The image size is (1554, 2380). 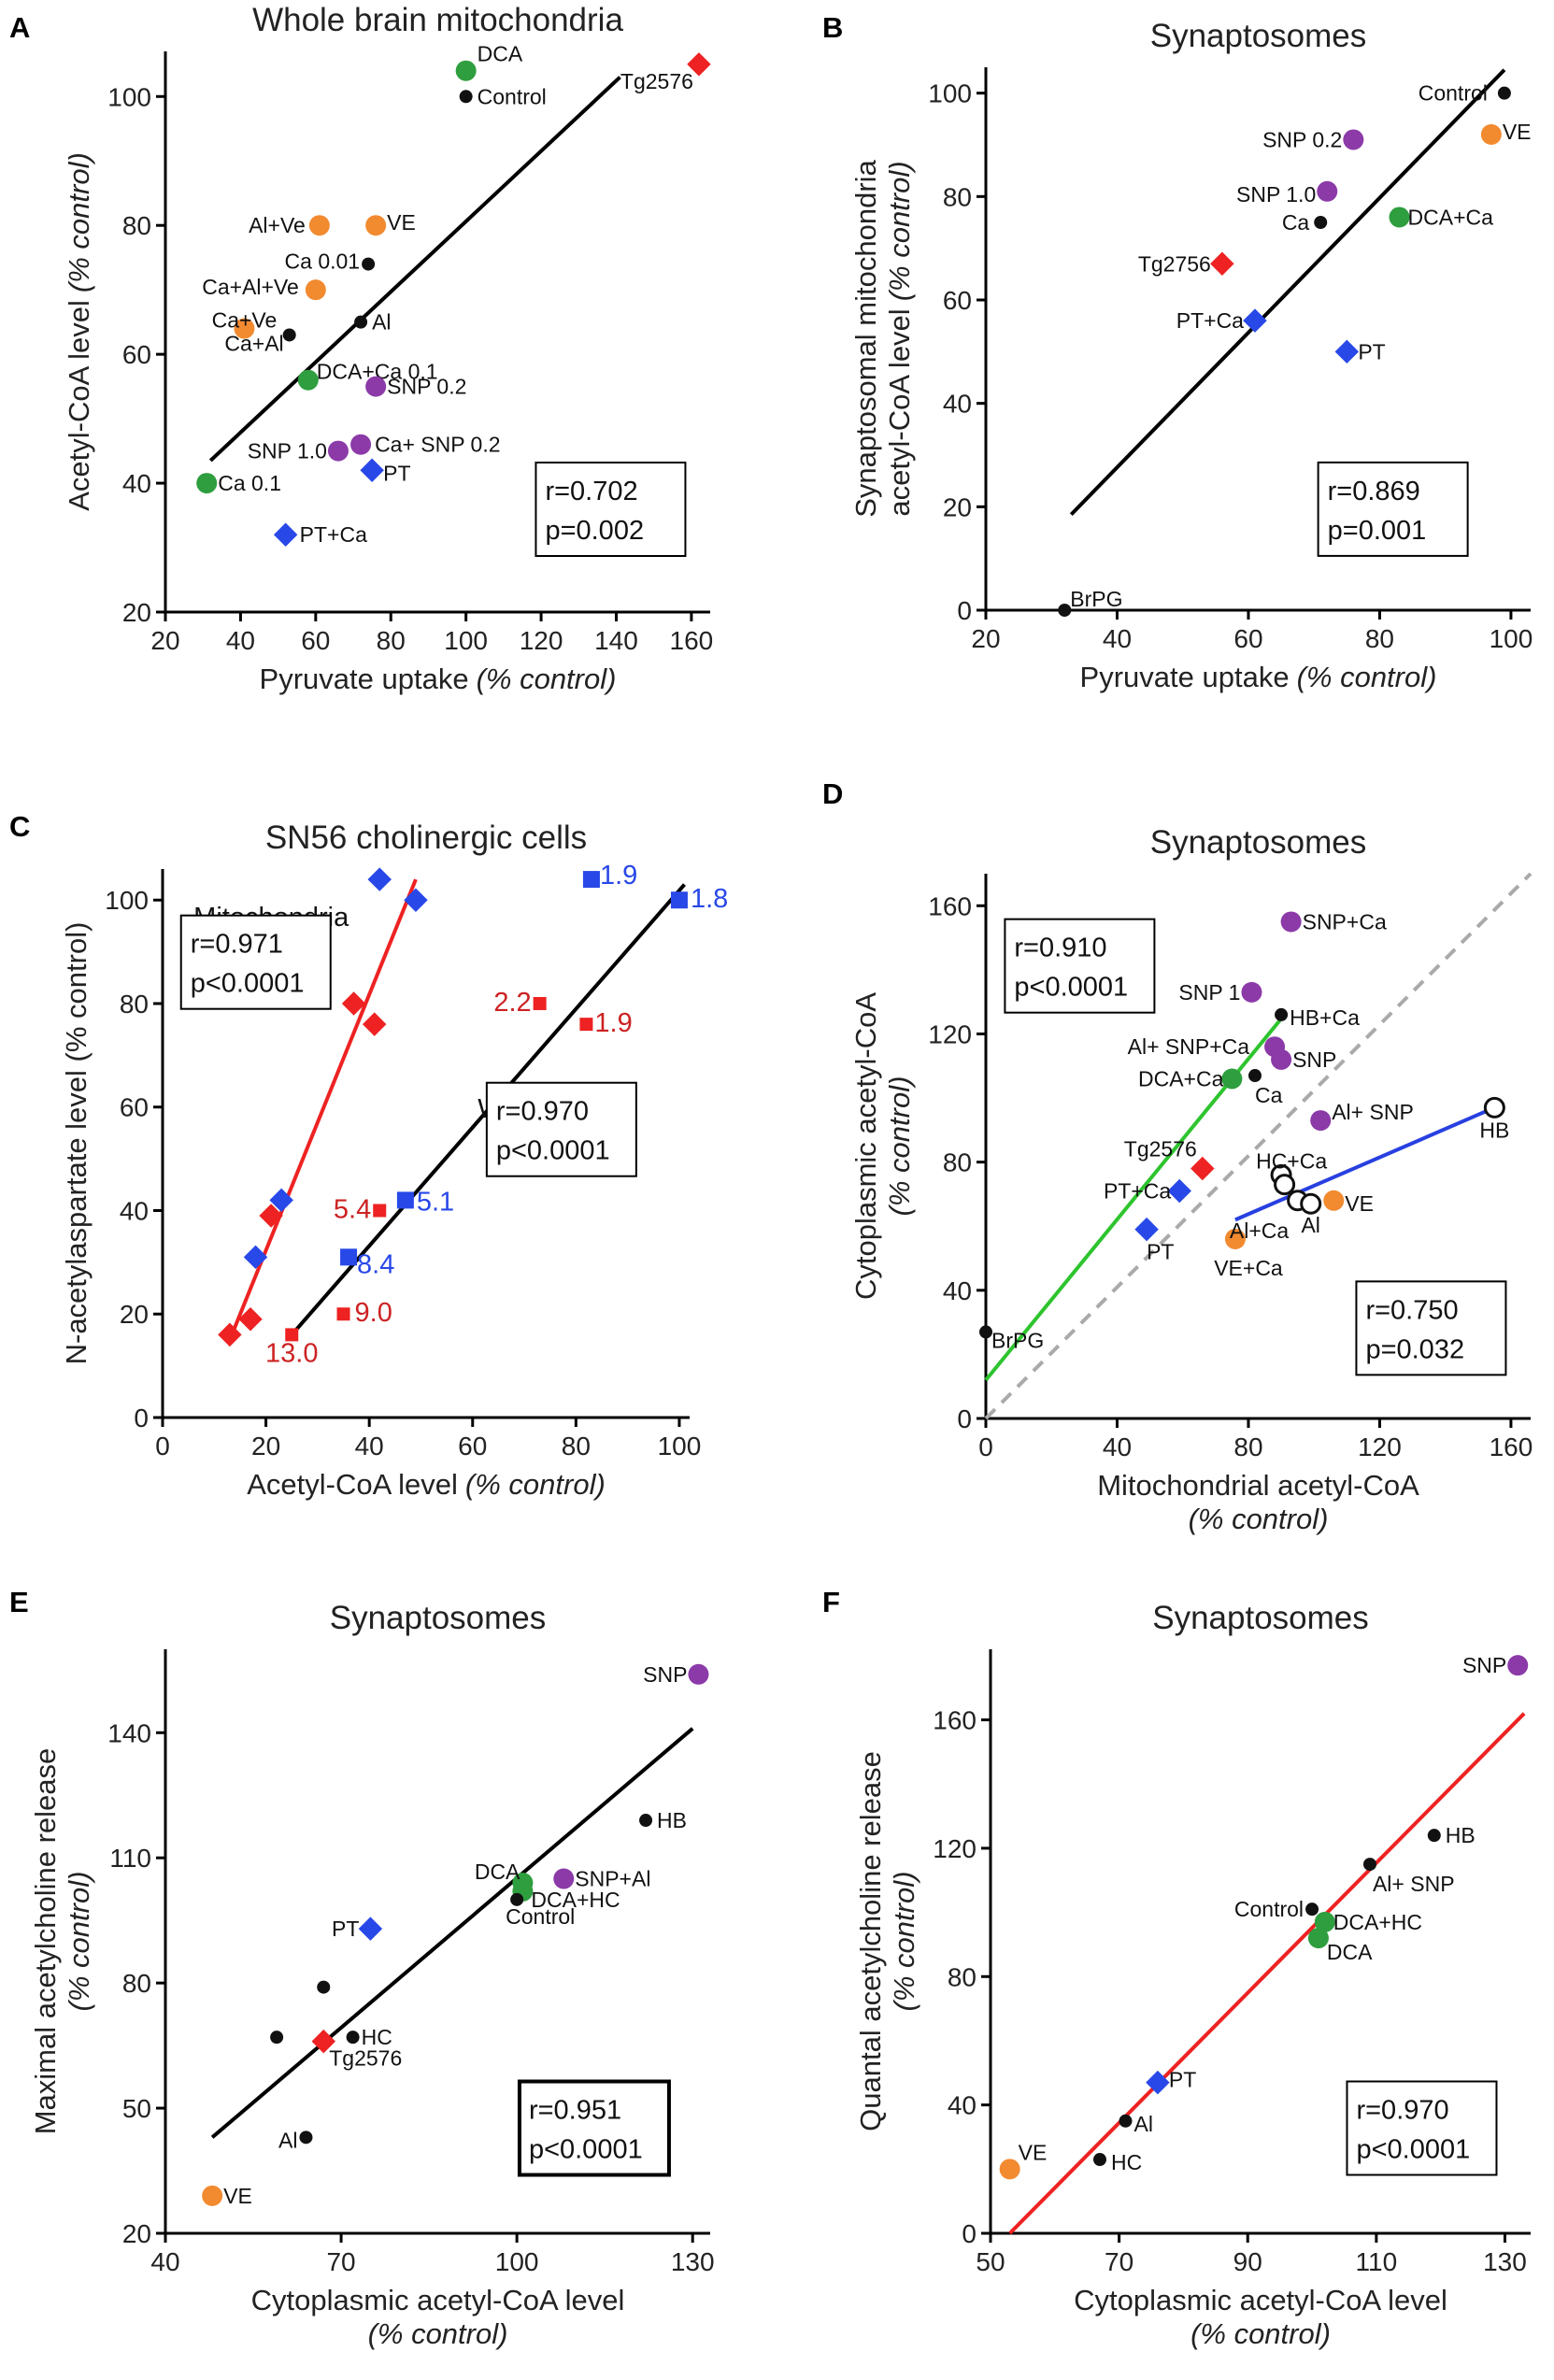 What do you see at coordinates (512, 96) in the screenshot?
I see `point-label: Control` at bounding box center [512, 96].